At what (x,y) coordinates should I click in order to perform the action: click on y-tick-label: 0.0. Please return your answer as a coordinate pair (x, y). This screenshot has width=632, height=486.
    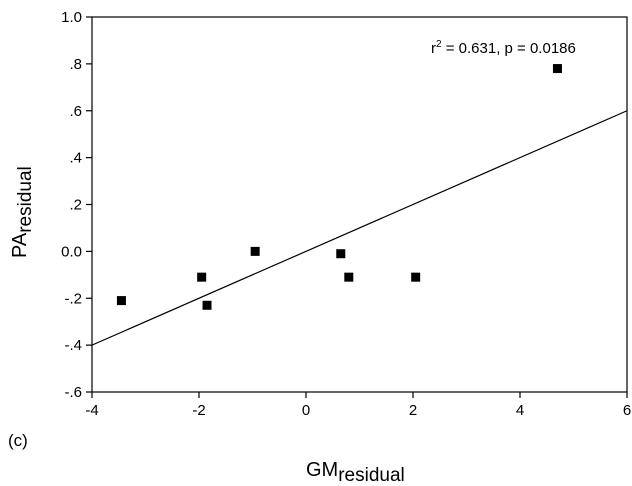
    Looking at the image, I should click on (71, 251).